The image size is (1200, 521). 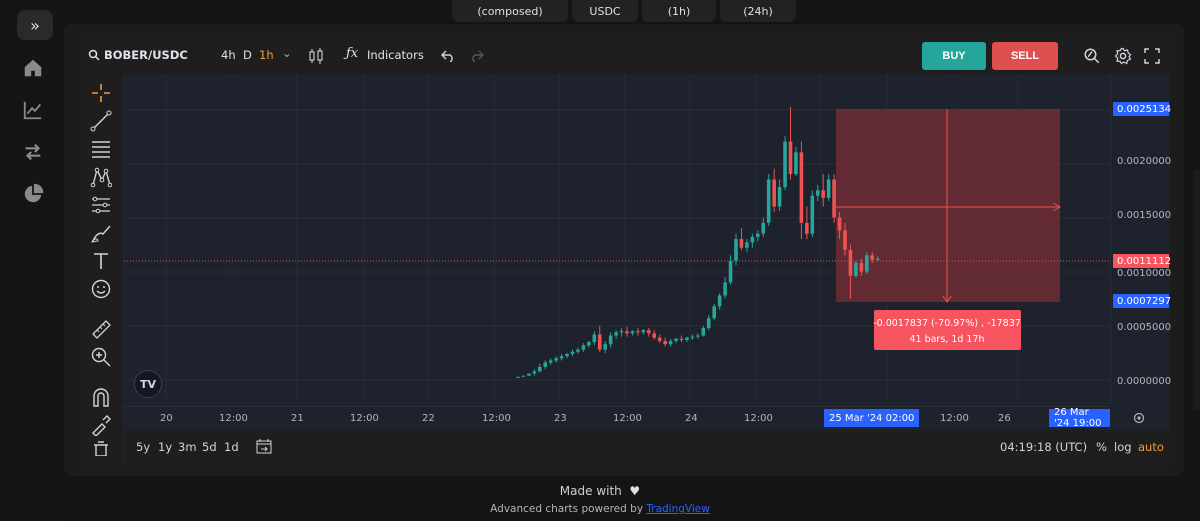 What do you see at coordinates (165, 447) in the screenshot?
I see `range-1y: 1y` at bounding box center [165, 447].